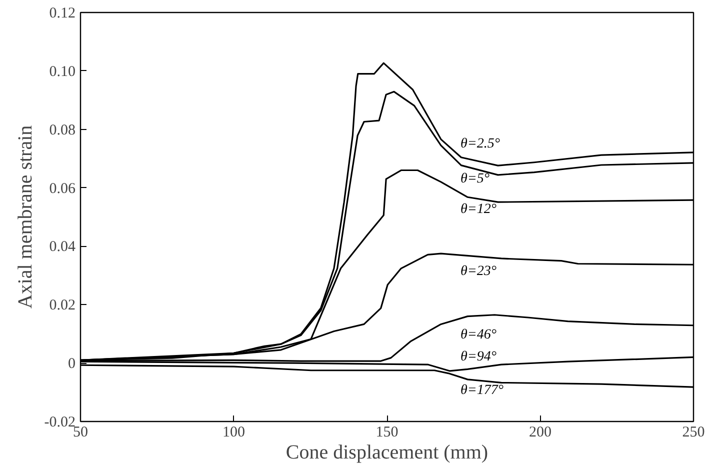  Describe the element at coordinates (25, 217) in the screenshot. I see `y-axis-title: Axial membrane strain` at that location.